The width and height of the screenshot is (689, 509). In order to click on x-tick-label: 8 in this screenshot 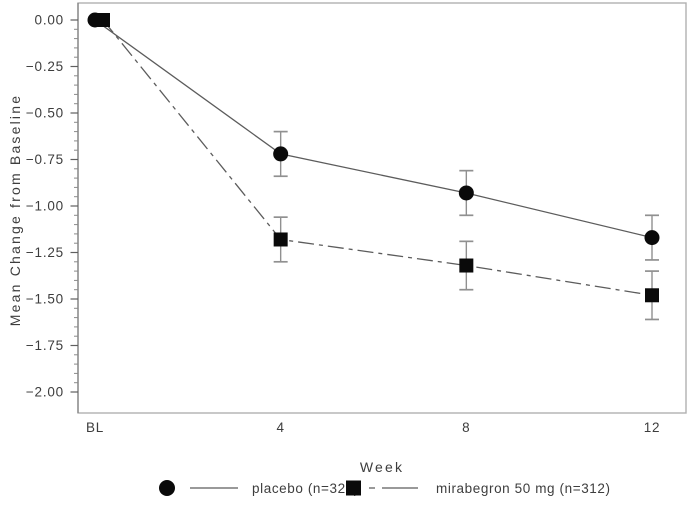, I will do `click(466, 427)`.